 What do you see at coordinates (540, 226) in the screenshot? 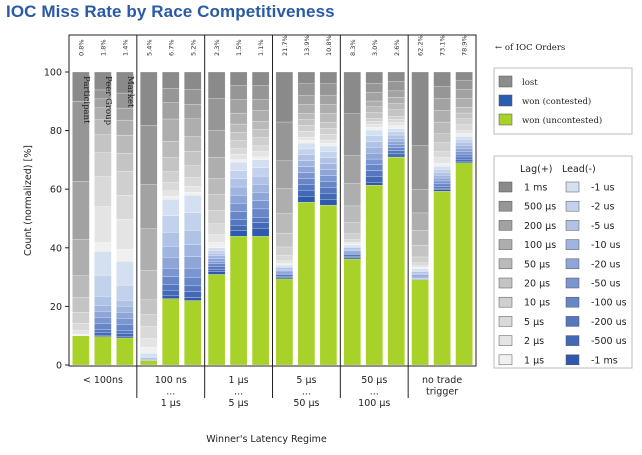
I see `lag-legend-label: 200 μs` at bounding box center [540, 226].